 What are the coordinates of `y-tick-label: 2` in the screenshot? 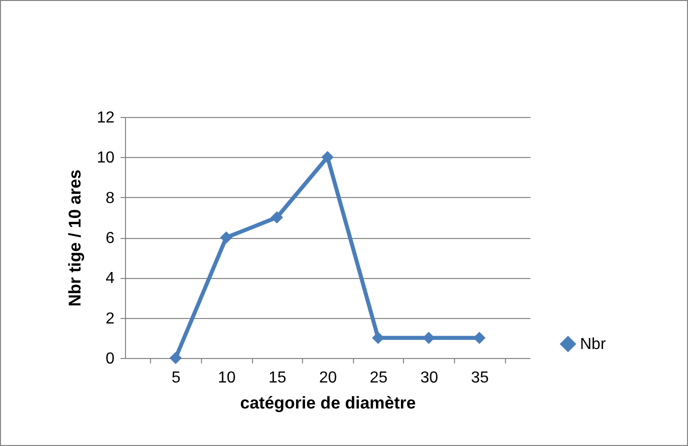 It's located at (110, 319).